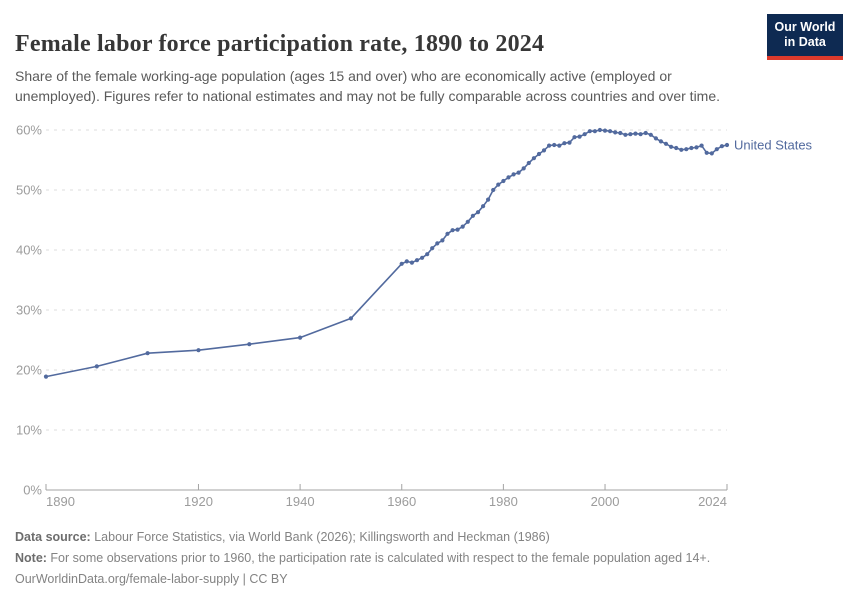 The image size is (850, 600). Describe the element at coordinates (29, 130) in the screenshot. I see `y-tick-label: 60%` at that location.